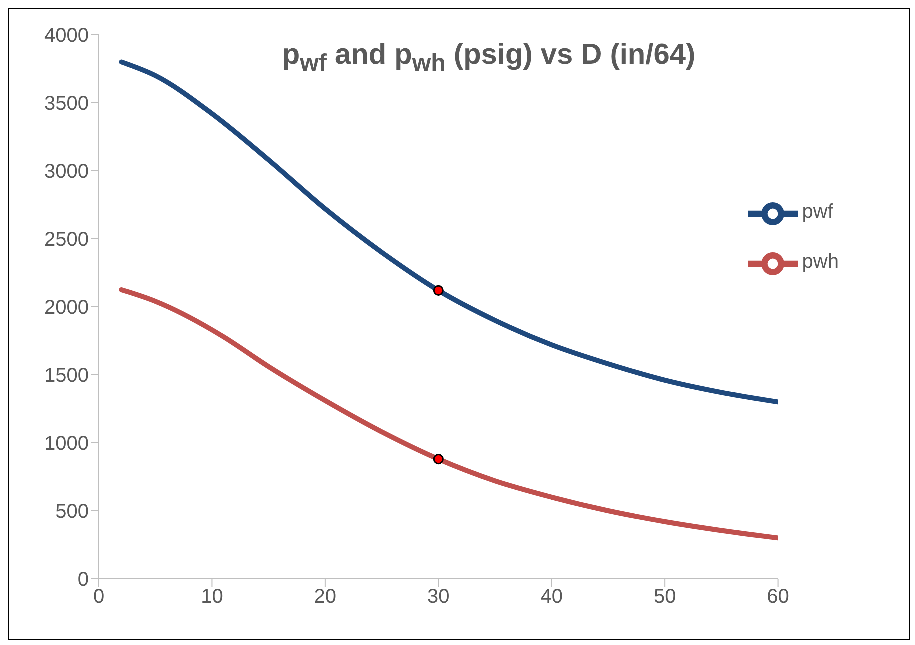 Image resolution: width=915 pixels, height=645 pixels. I want to click on y-tick-label: 1000, so click(66, 444).